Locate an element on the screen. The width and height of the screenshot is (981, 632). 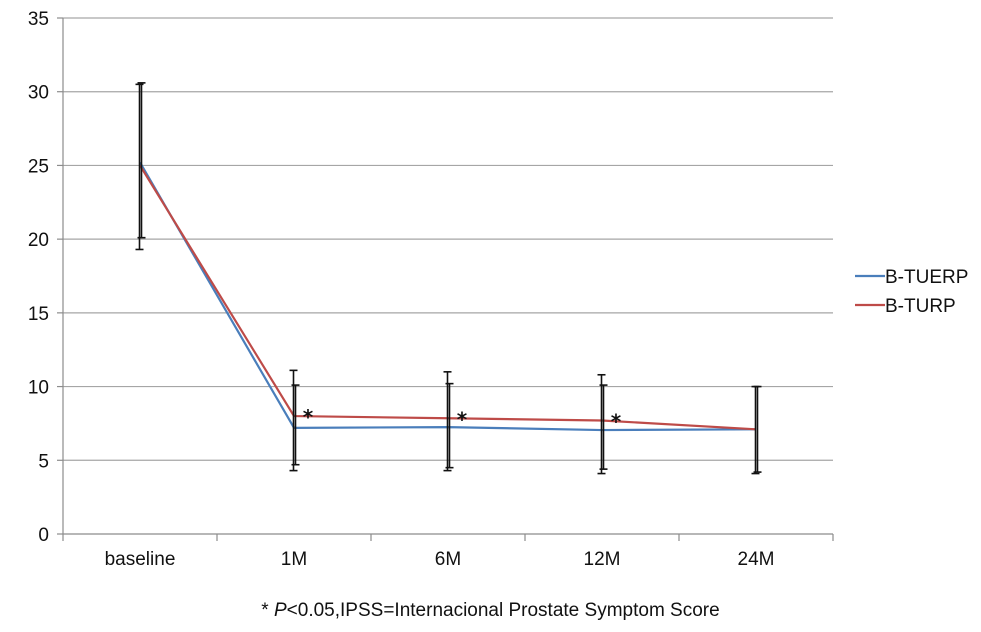
x-tick-label: 1M is located at coordinates (294, 559).